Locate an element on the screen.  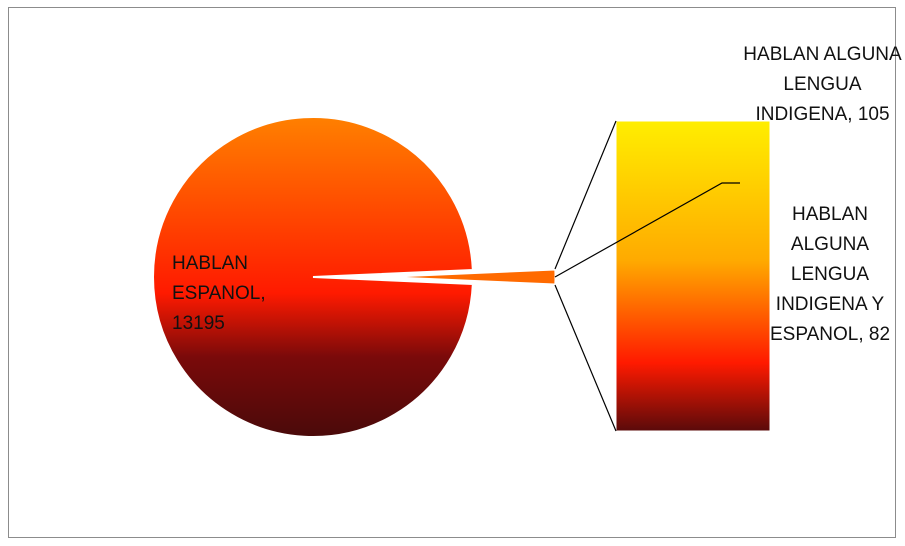
secondary-bar is located at coordinates (693, 276).